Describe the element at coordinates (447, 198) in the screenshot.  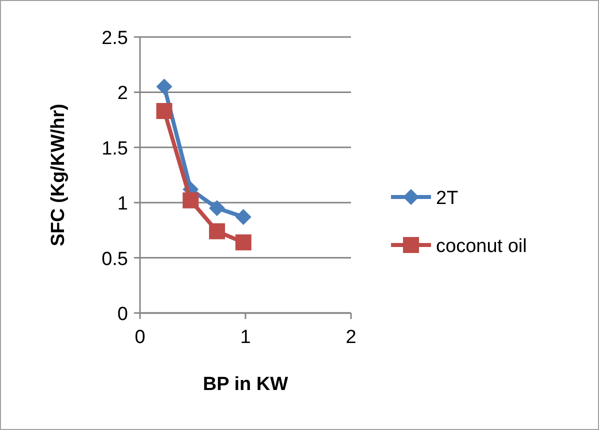
I see `legend-label: 2T` at that location.